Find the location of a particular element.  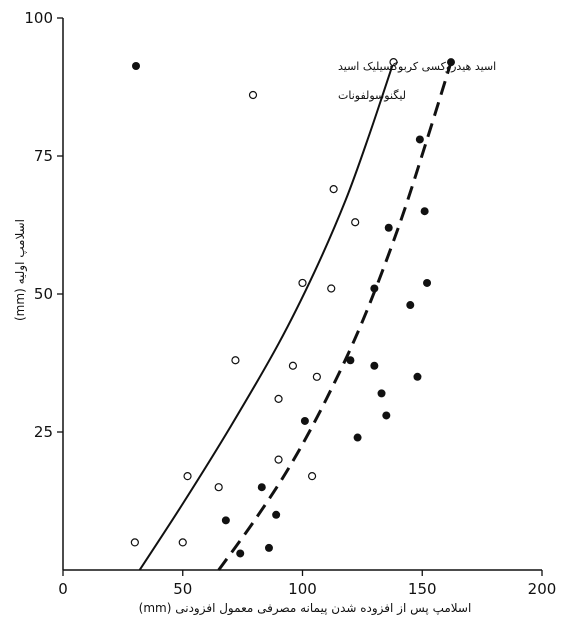

legend-entry-hydroxycarboxylic: اسید هیدروکسی کربوکسیلیک اسید is located at coordinates (417, 66).